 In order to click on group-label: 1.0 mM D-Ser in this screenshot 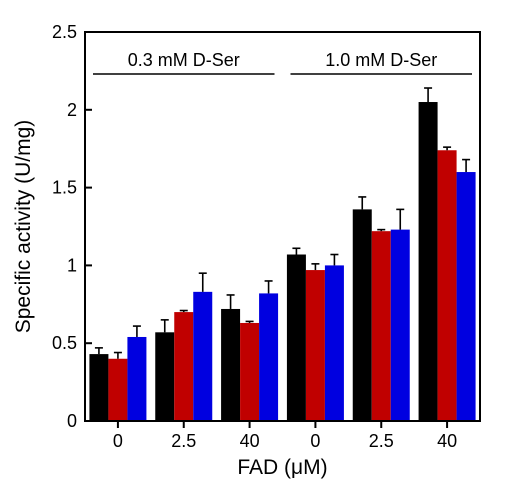, I will do `click(381, 60)`.